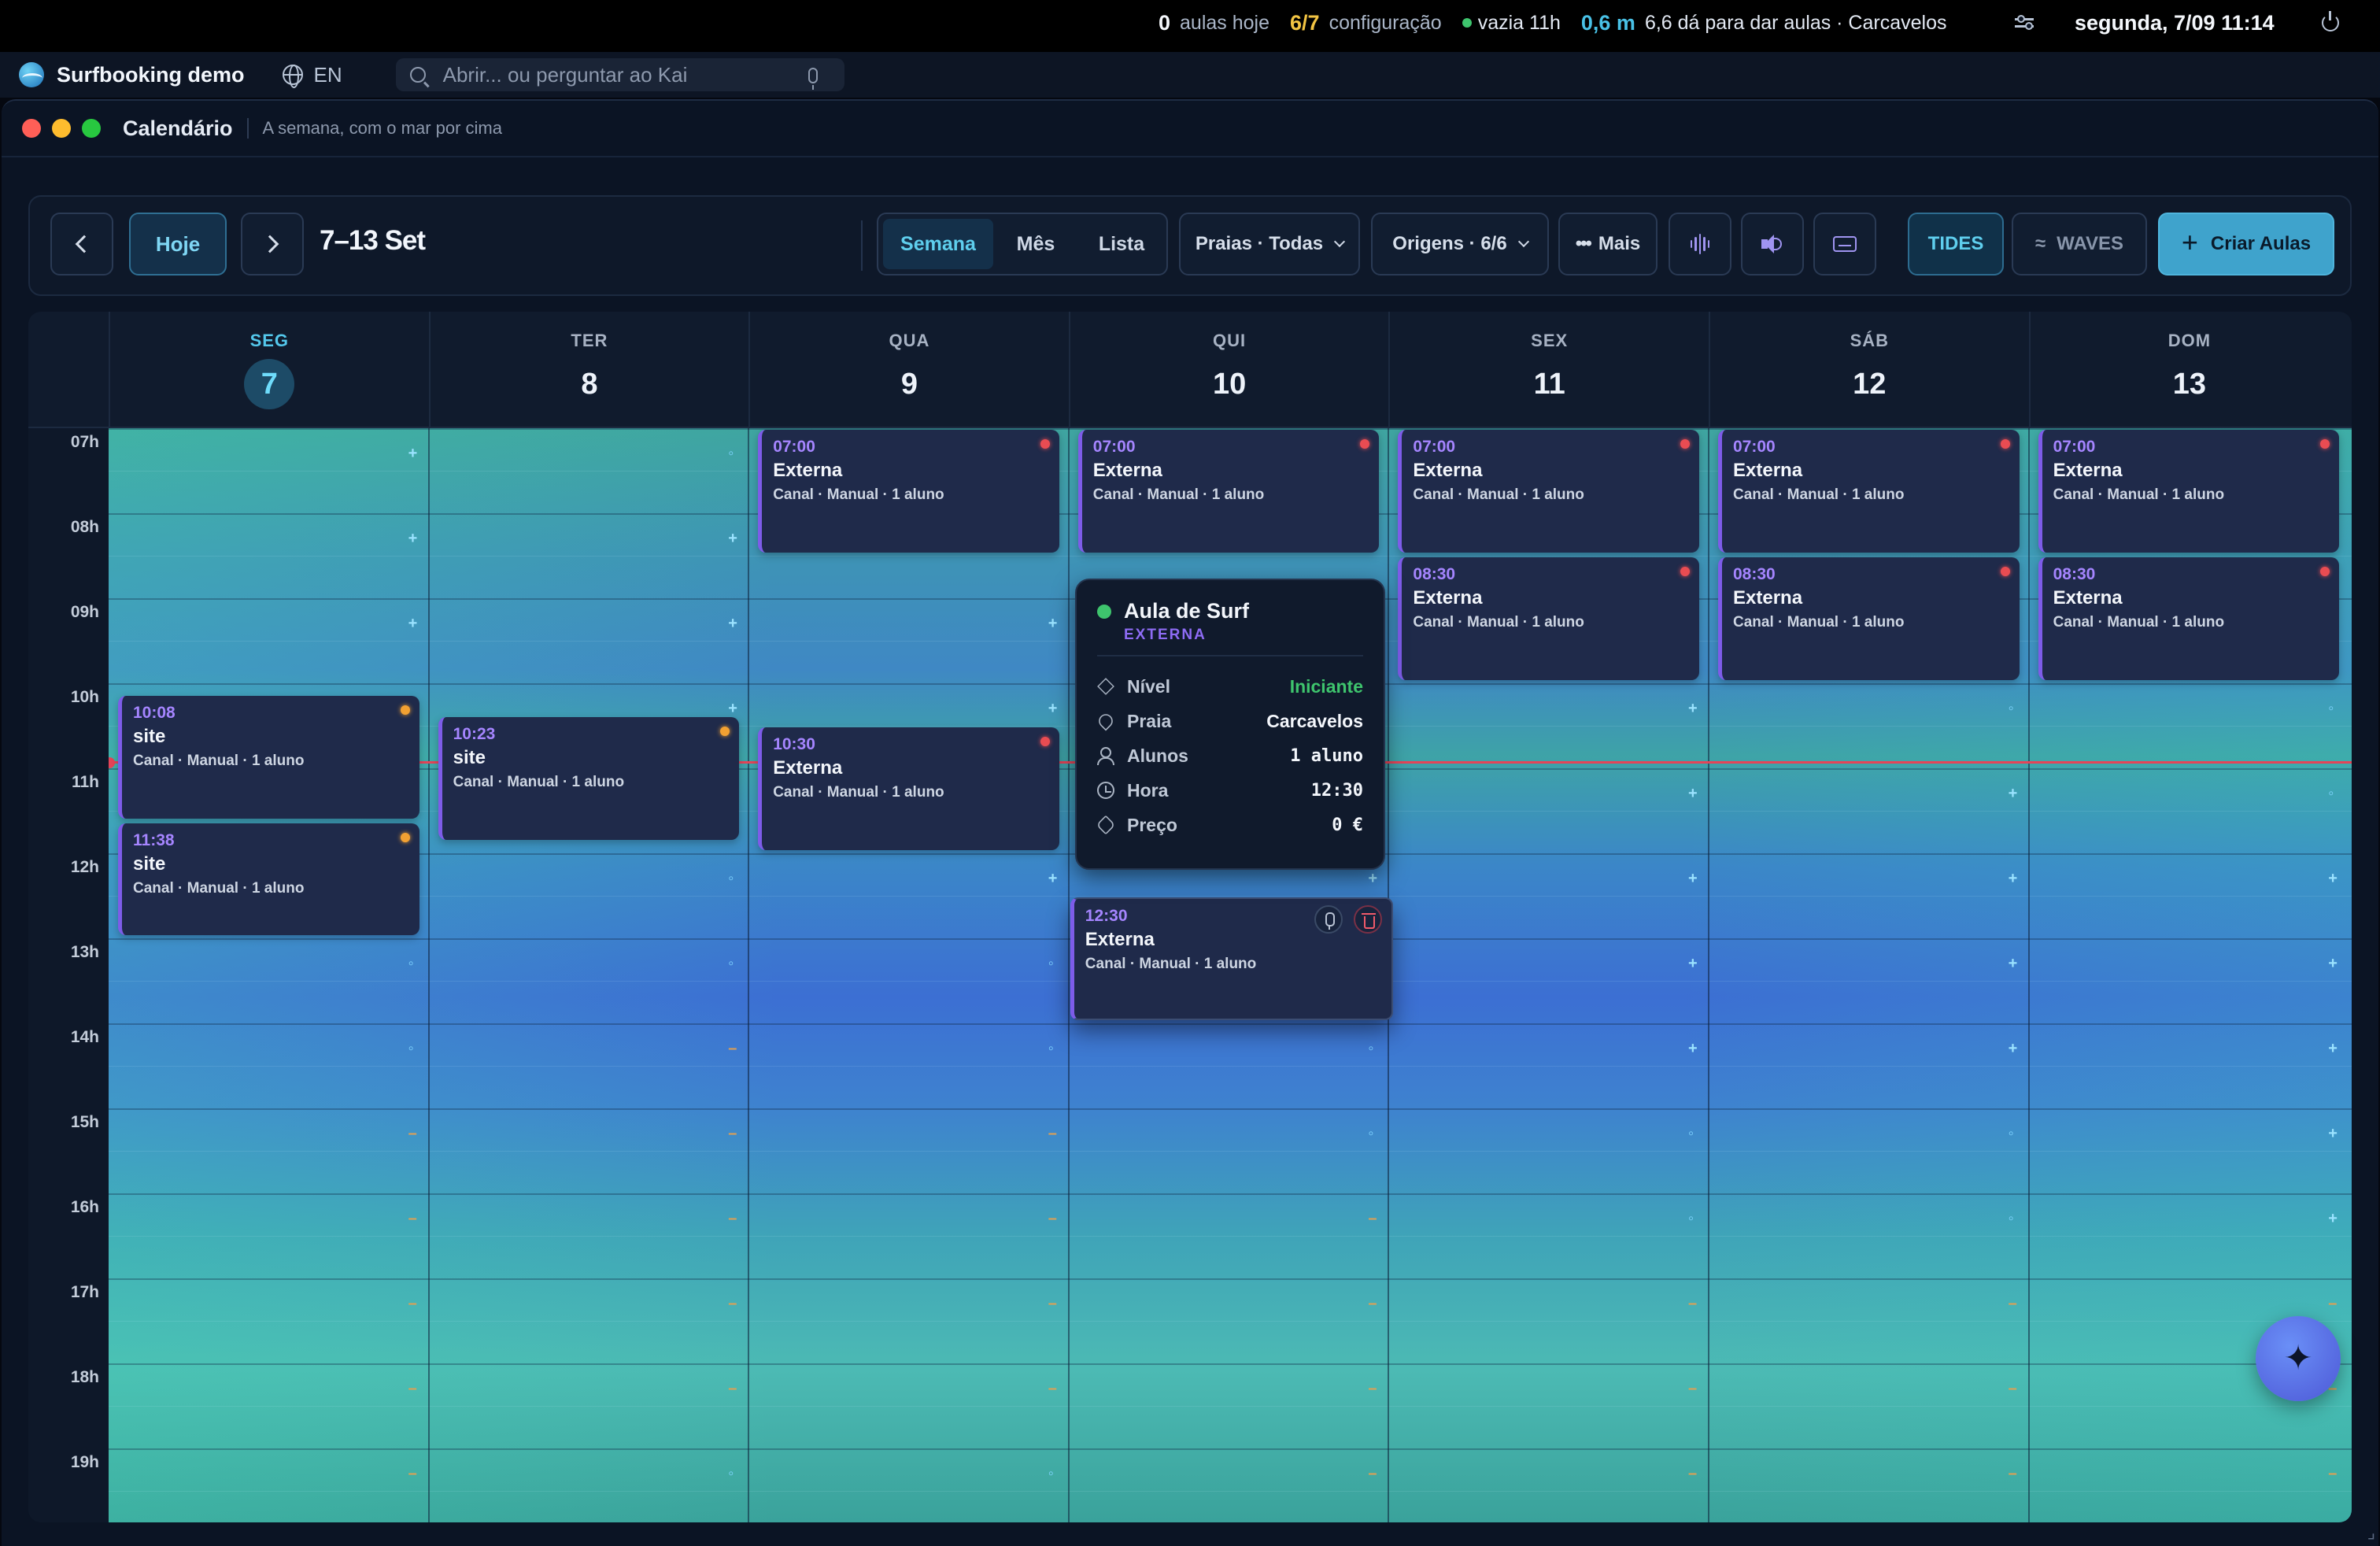  Describe the element at coordinates (813, 79) in the screenshot. I see `microphone-icon` at that location.